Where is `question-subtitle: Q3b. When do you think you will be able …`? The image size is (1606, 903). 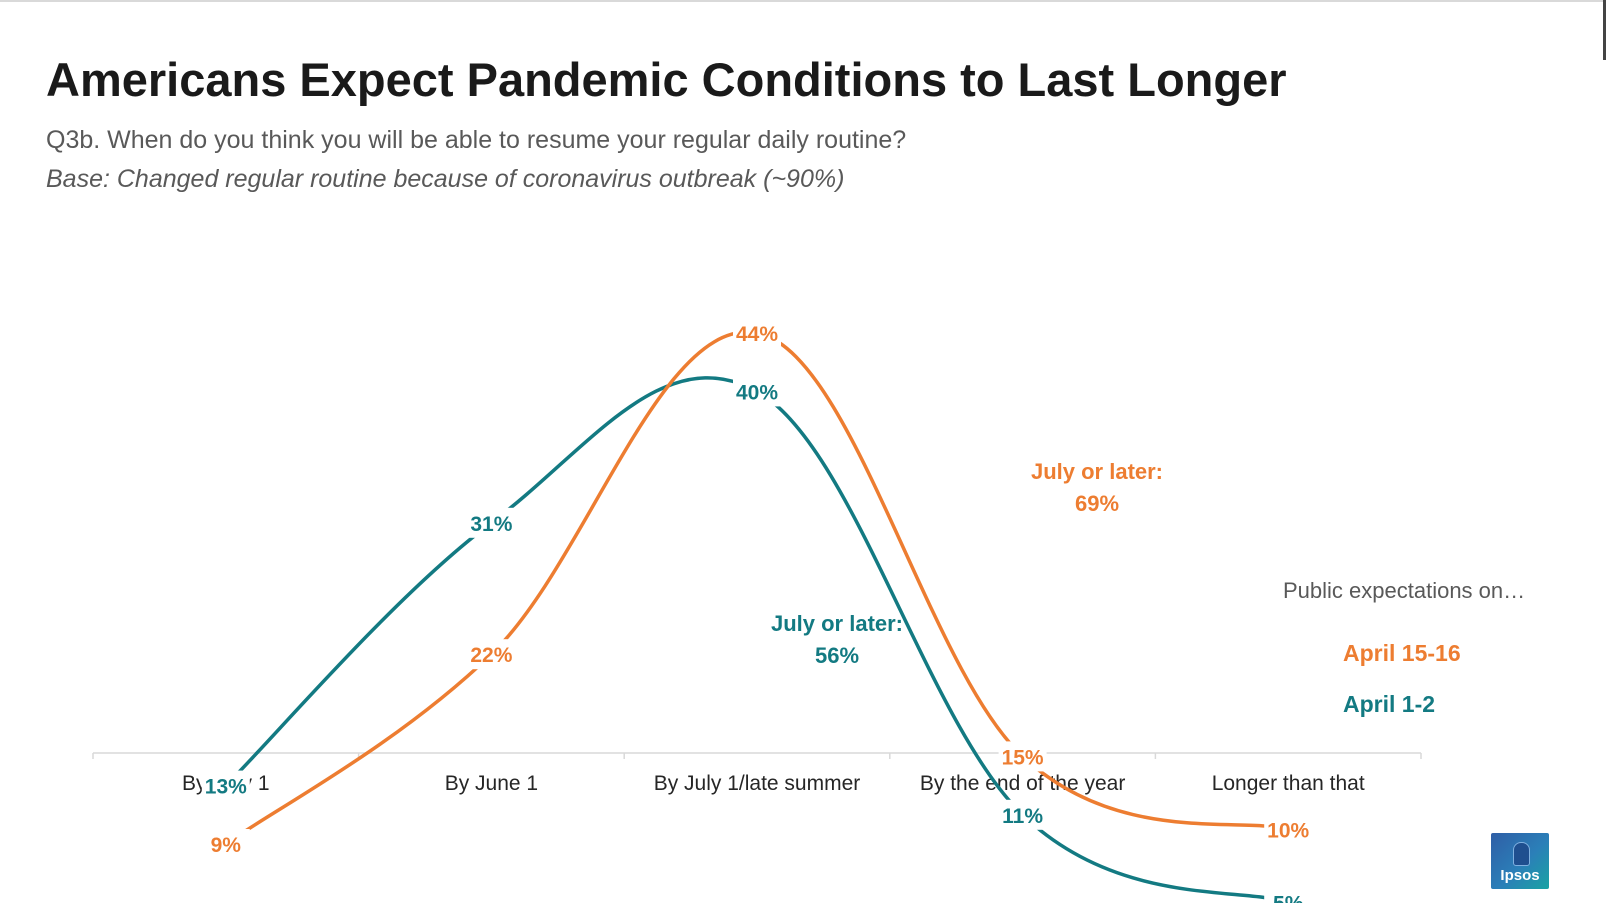 question-subtitle: Q3b. When do you think you will be able … is located at coordinates (476, 140).